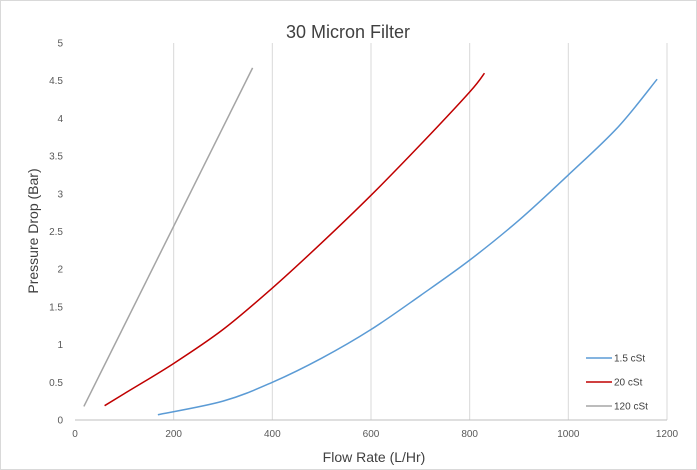 Image resolution: width=697 pixels, height=470 pixels. Describe the element at coordinates (33, 230) in the screenshot. I see `y-axis-title: Pressure Drop (Bar)` at that location.